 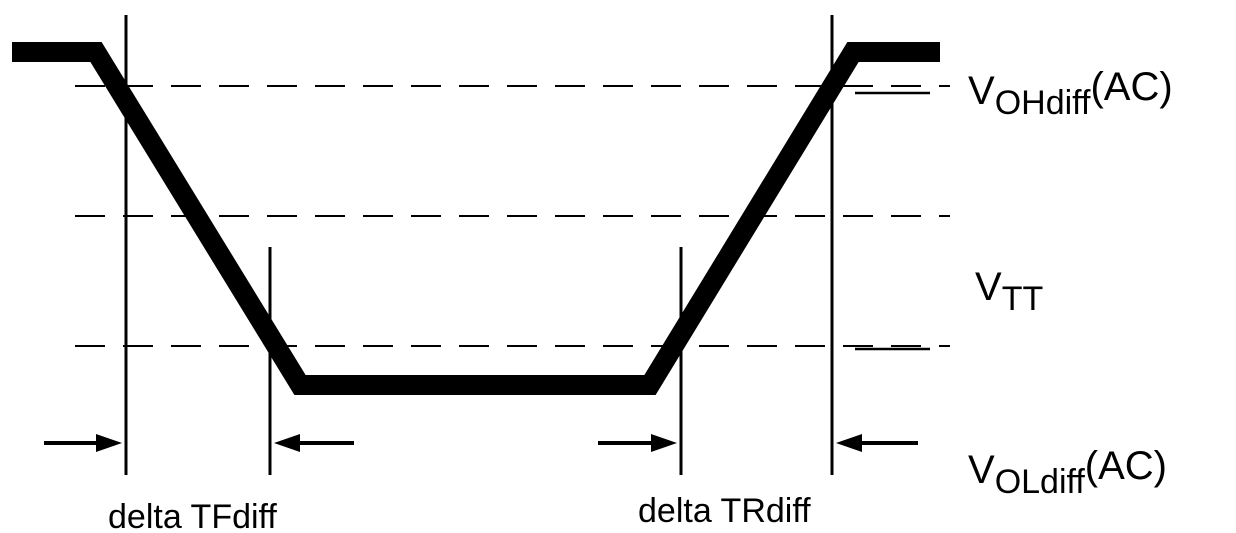 What do you see at coordinates (192, 515) in the screenshot?
I see `delta-tfdiff-label: delta TFdiff` at bounding box center [192, 515].